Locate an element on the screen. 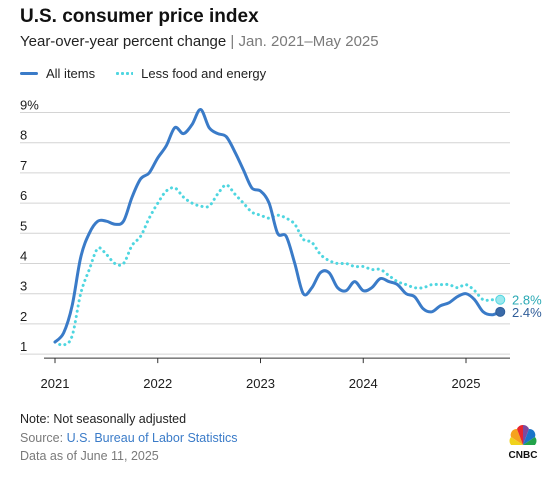  y-tick-label: 9% is located at coordinates (29, 105).